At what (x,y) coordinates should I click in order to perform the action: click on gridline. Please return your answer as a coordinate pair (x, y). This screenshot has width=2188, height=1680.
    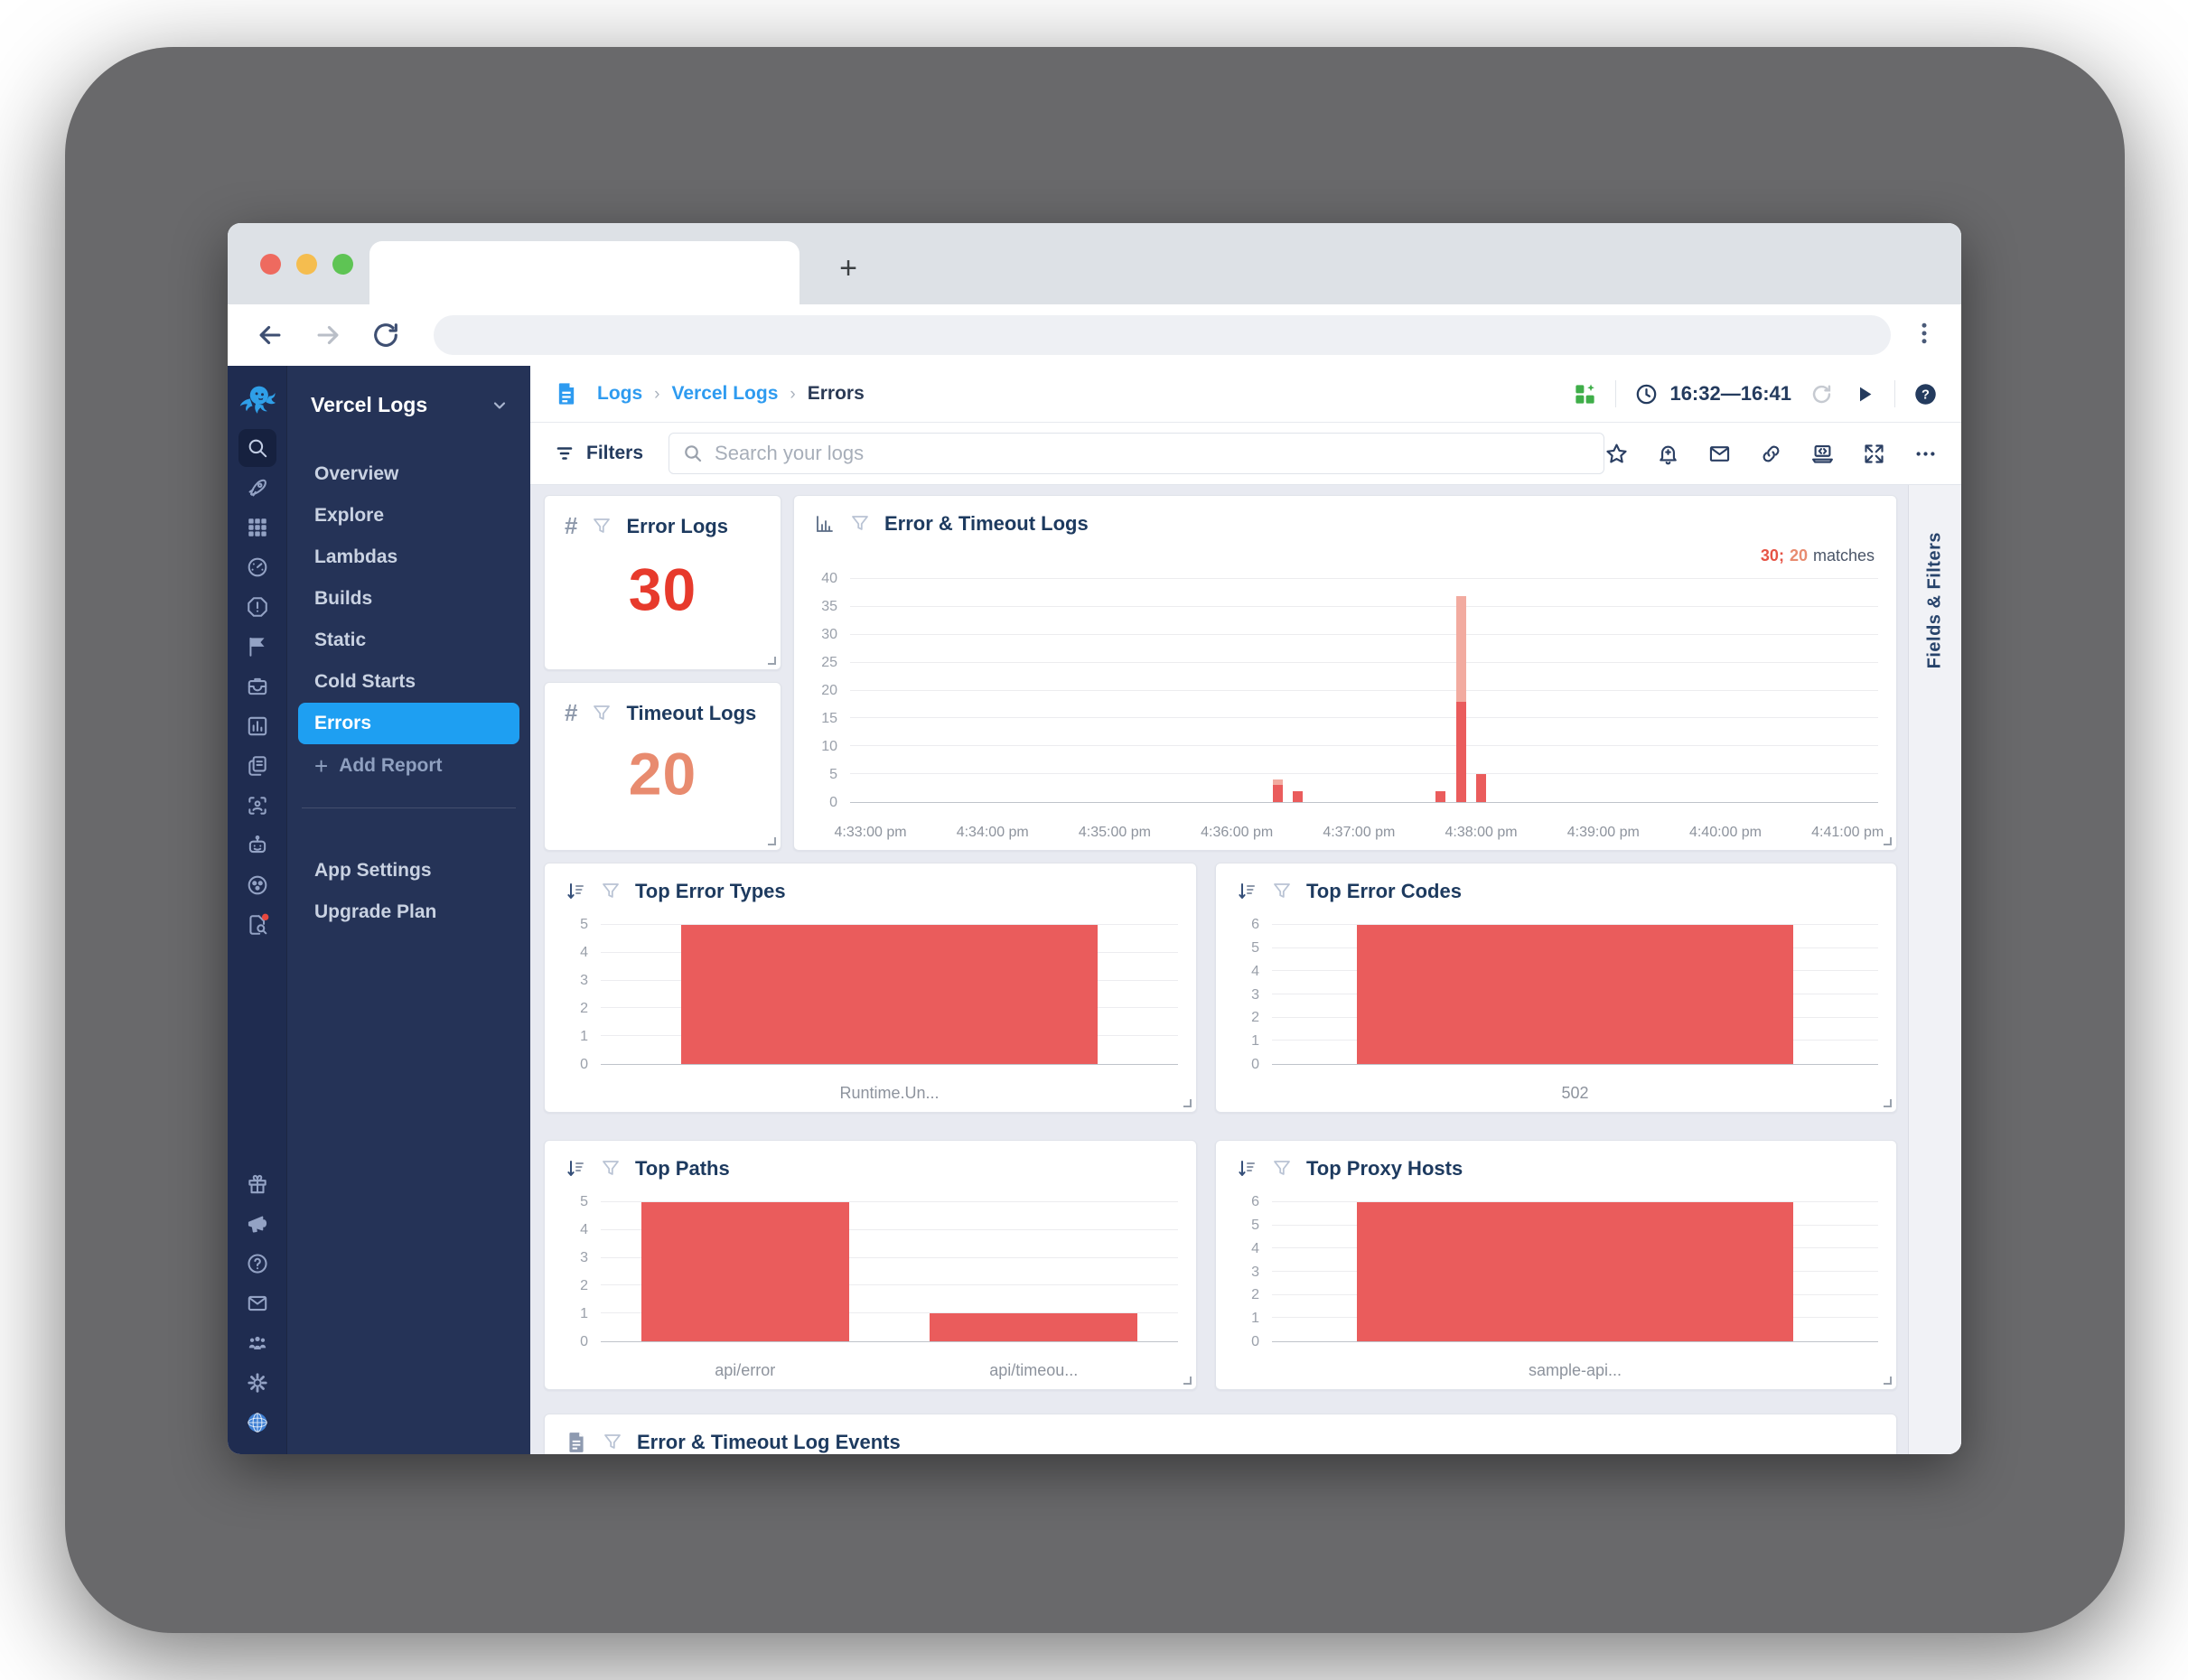
    Looking at the image, I should click on (1364, 718).